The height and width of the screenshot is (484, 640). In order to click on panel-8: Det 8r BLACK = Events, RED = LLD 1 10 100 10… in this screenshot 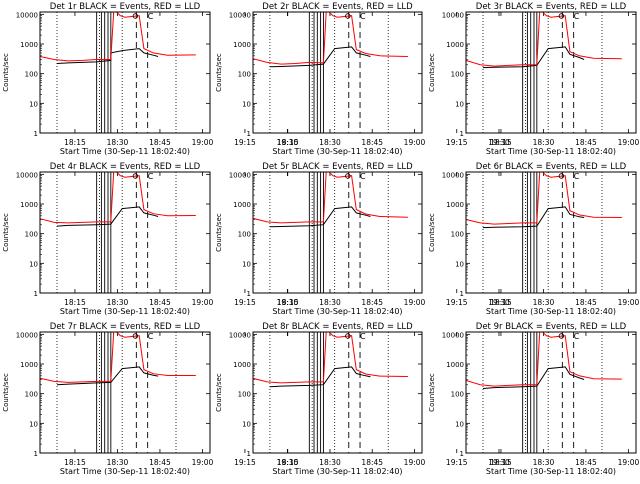, I will do `click(362, 399)`.